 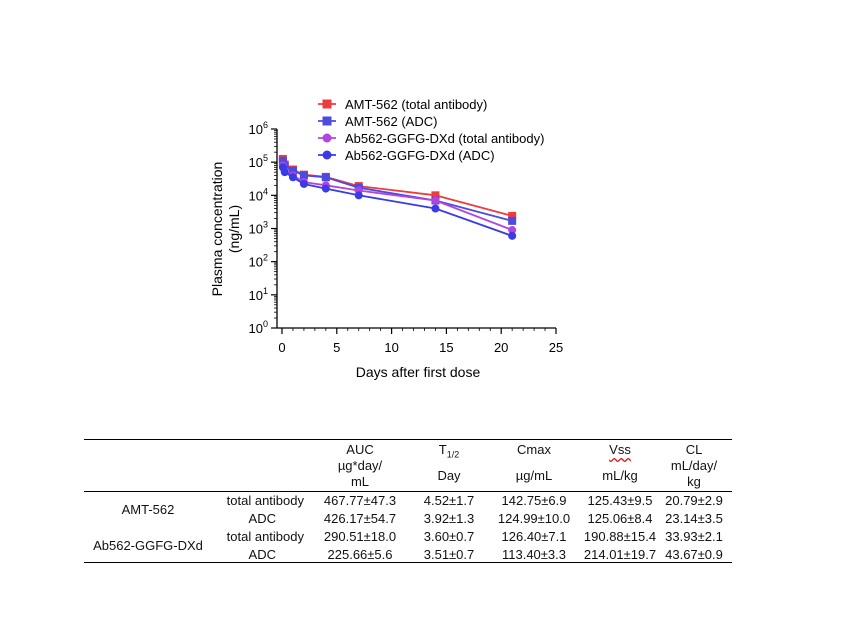 What do you see at coordinates (620, 475) in the screenshot?
I see `header-vss-unit: mL/kg` at bounding box center [620, 475].